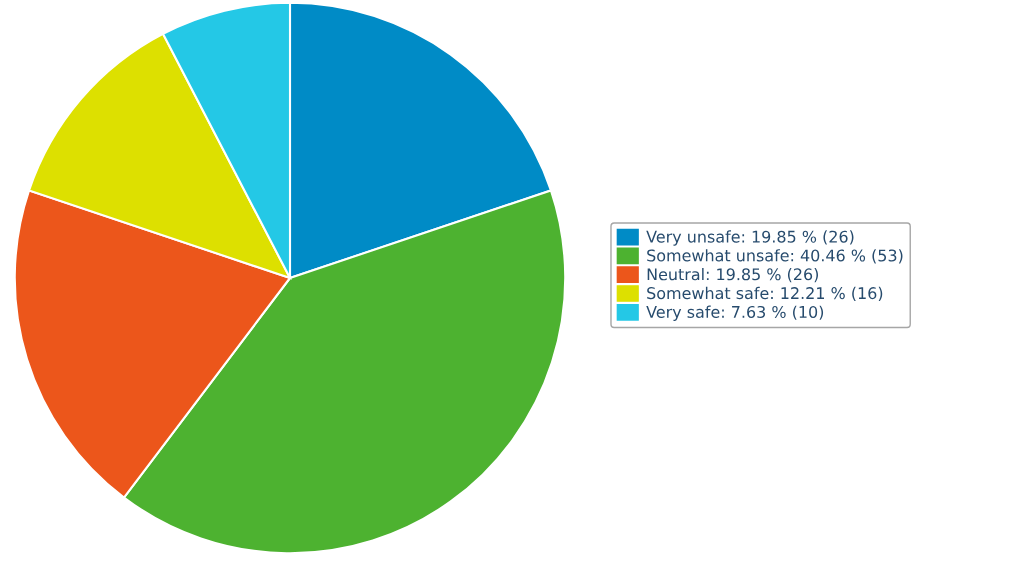  What do you see at coordinates (775, 256) in the screenshot?
I see `legend-label: Somewhat unsafe: 40.46 % (53)` at bounding box center [775, 256].